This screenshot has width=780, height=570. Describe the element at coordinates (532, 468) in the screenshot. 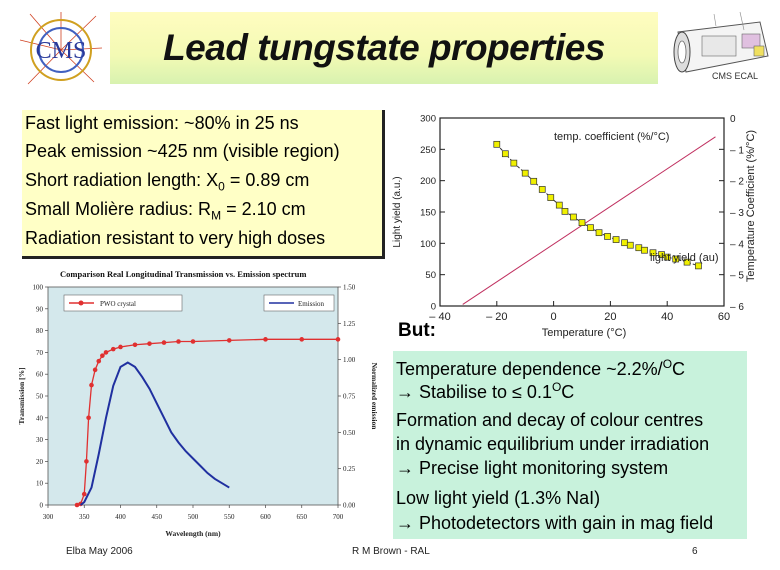

I see `note-line: → Precise light monitoring system` at that location.